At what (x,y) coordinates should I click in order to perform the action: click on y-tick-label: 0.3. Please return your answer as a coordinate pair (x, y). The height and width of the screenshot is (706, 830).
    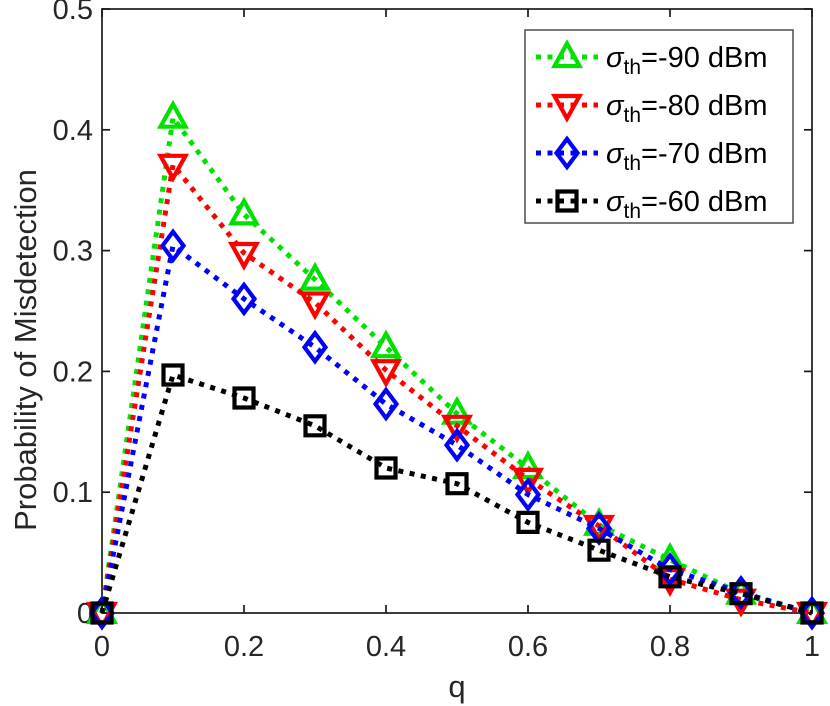
    Looking at the image, I should click on (73, 252).